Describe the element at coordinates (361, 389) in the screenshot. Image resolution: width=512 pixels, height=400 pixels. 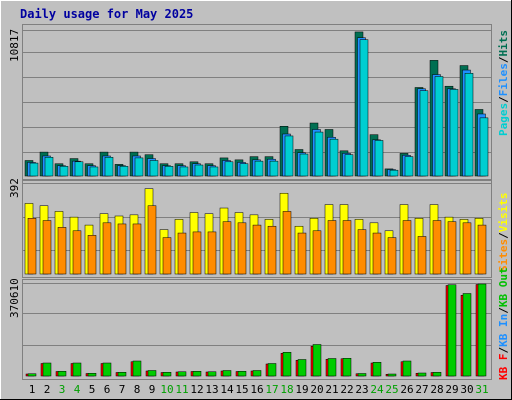
I see `x-axis-day-label: 23` at that location.